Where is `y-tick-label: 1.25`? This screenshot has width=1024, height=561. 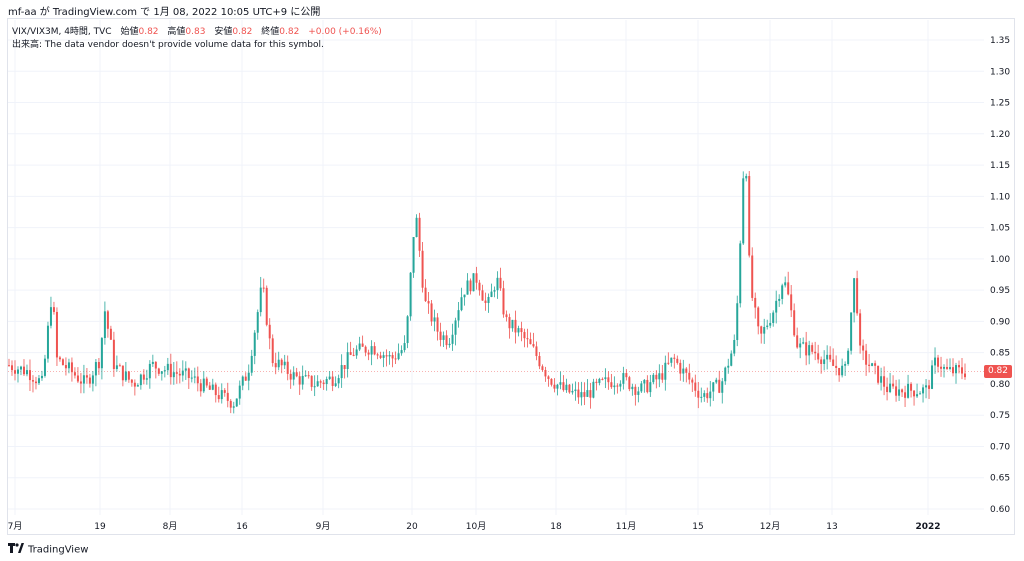 y-tick-label: 1.25 is located at coordinates (1000, 104).